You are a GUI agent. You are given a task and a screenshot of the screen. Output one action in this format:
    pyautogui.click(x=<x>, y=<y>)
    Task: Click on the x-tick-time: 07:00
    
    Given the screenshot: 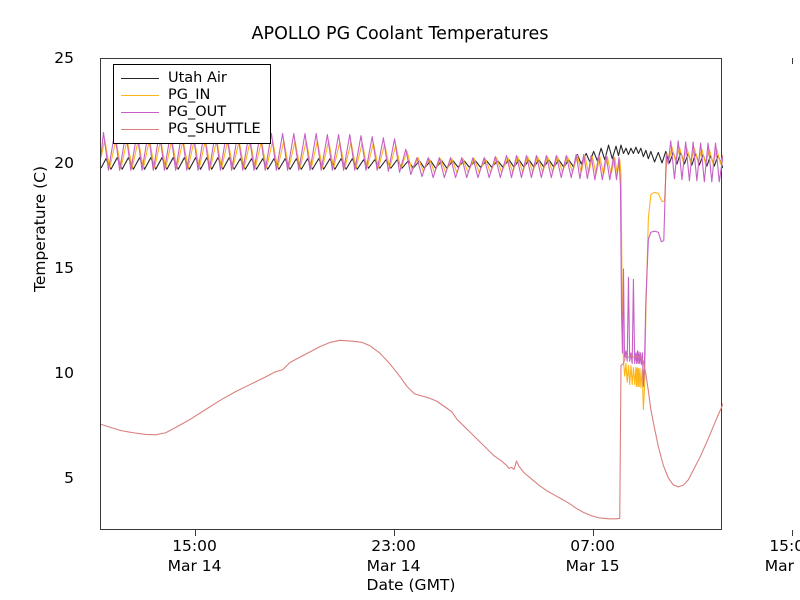 What is the action you would take?
    pyautogui.click(x=592, y=546)
    